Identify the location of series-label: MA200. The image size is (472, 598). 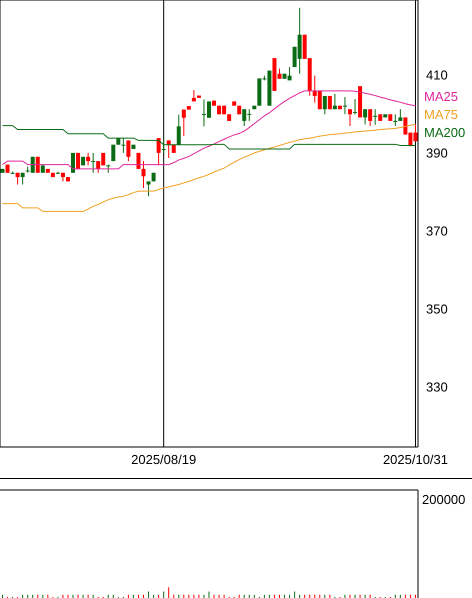
(445, 133).